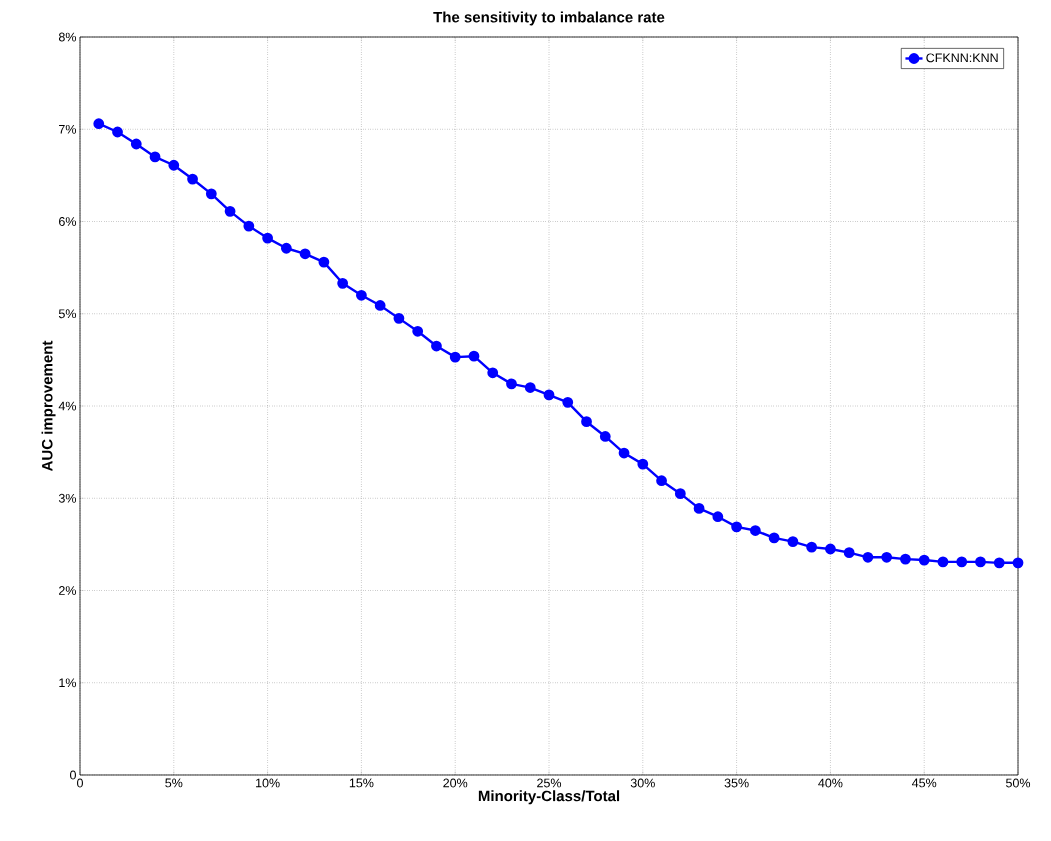 The height and width of the screenshot is (841, 1051). Describe the element at coordinates (67, 314) in the screenshot. I see `y-tick-label: 5%` at that location.